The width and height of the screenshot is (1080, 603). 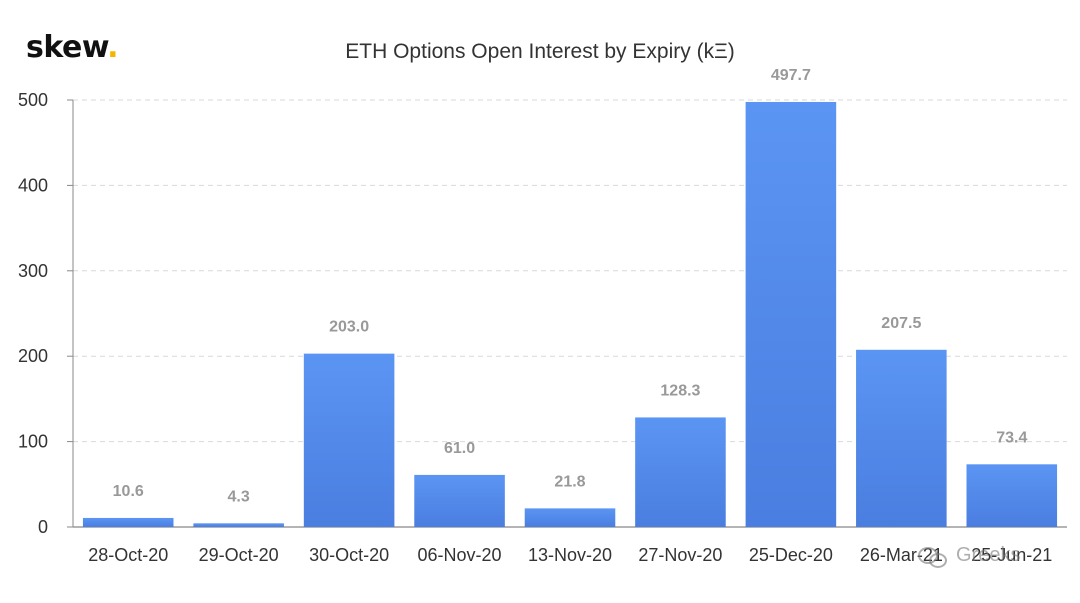 What do you see at coordinates (239, 555) in the screenshot?
I see `x-tick-label: 29-Oct-20` at bounding box center [239, 555].